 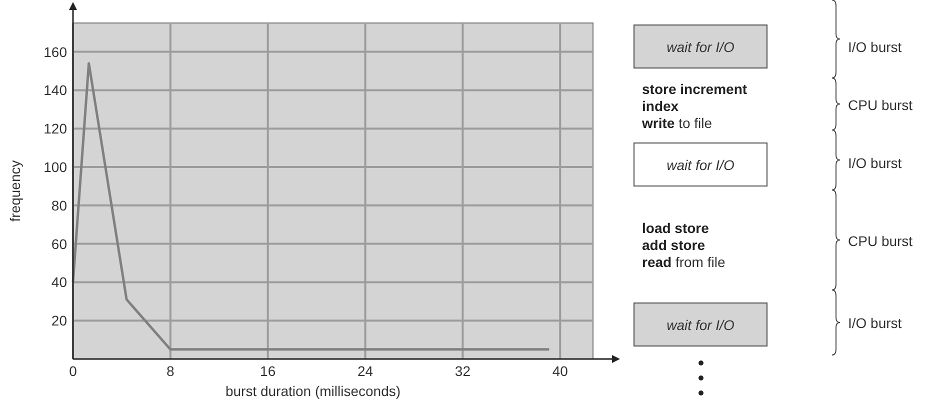 What do you see at coordinates (695, 89) in the screenshot?
I see `text: store increment` at bounding box center [695, 89].